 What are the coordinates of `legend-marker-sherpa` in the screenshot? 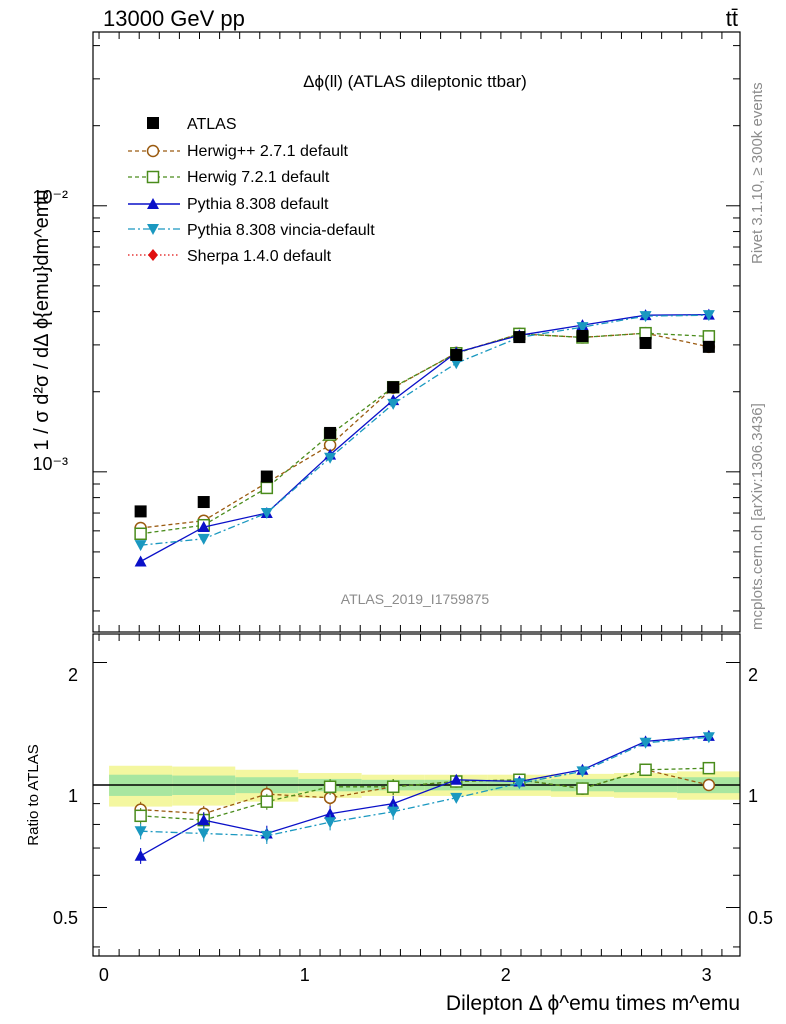 It's located at (153, 255).